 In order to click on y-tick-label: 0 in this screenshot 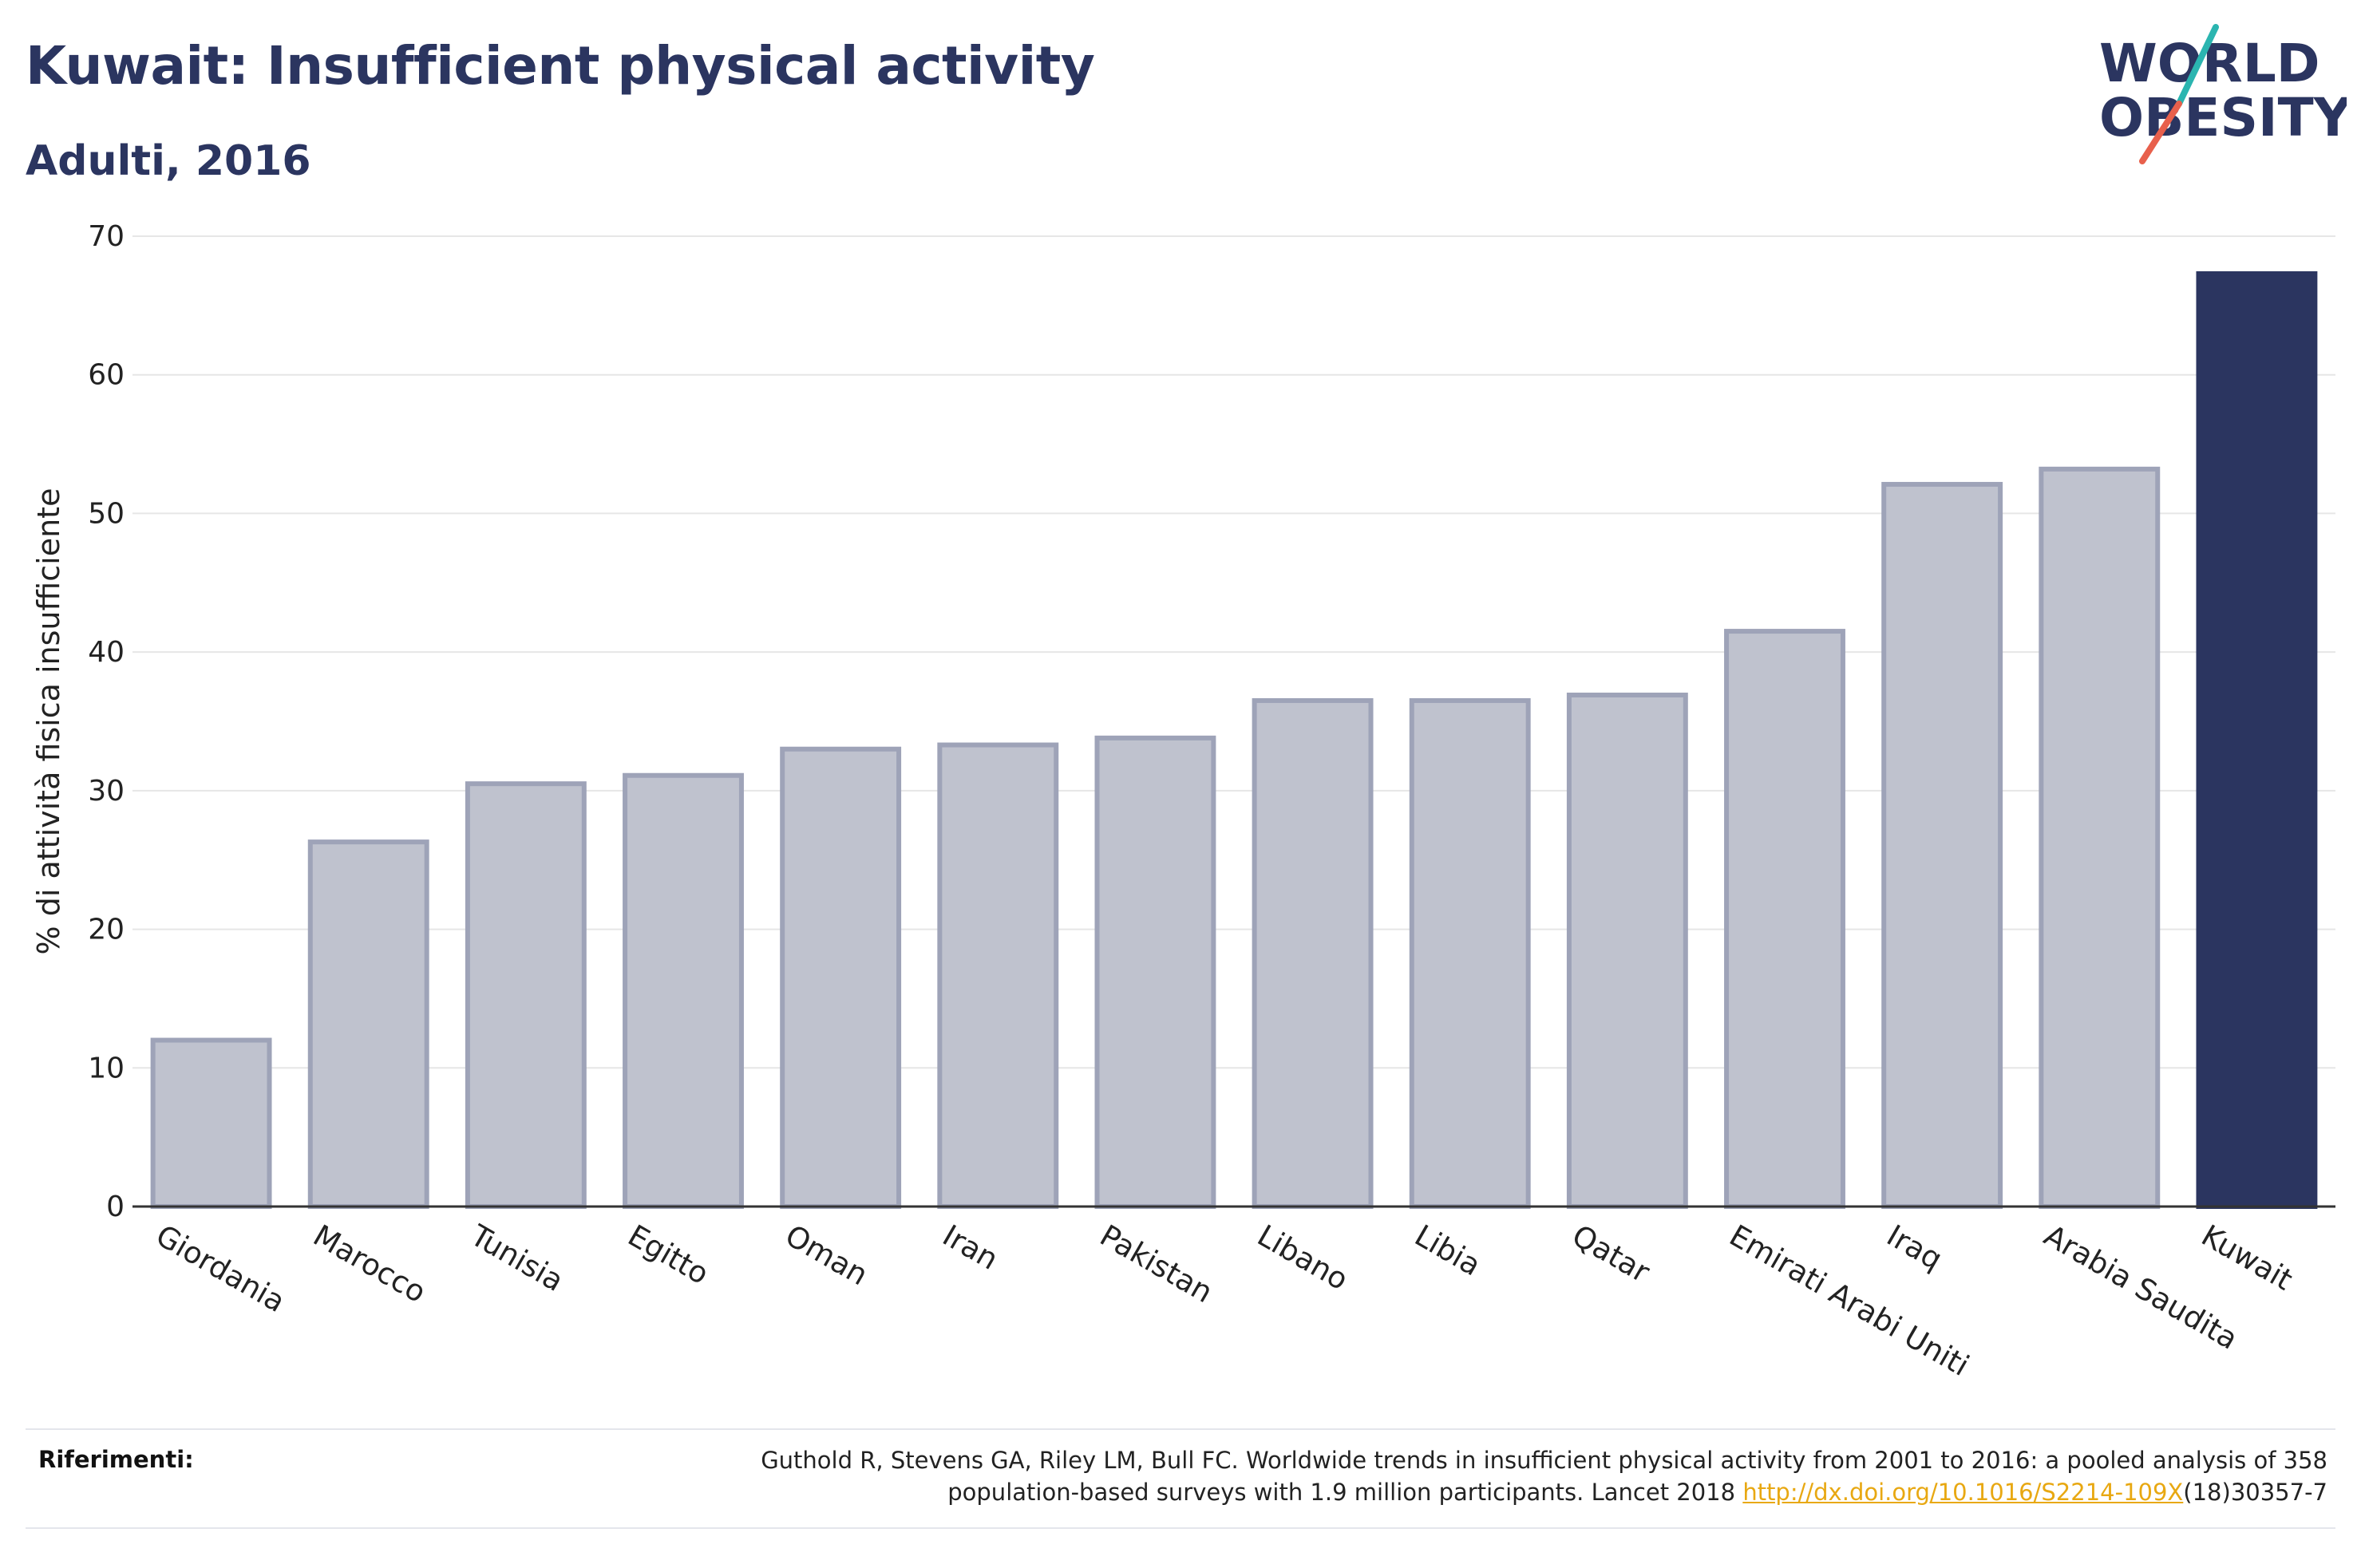, I will do `click(115, 1207)`.